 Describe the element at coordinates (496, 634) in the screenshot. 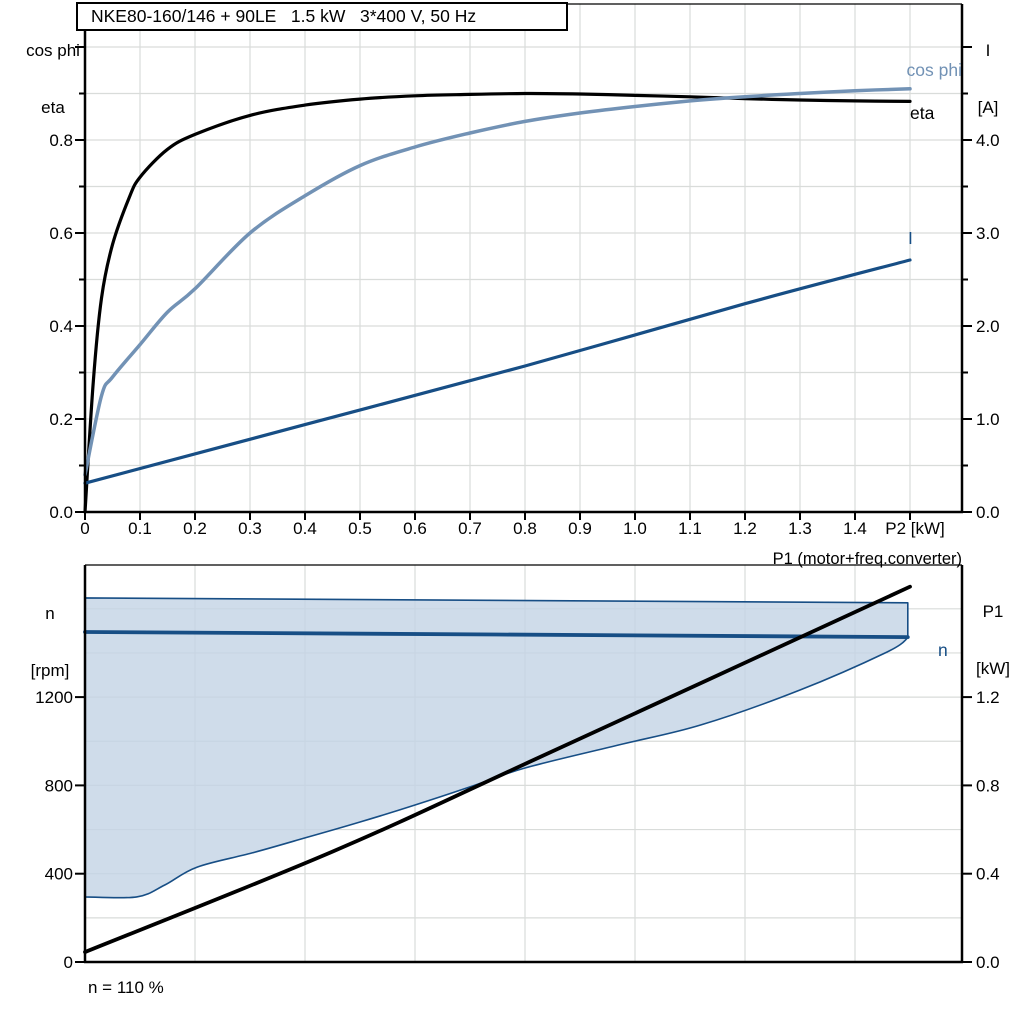

I see `curve-n` at that location.